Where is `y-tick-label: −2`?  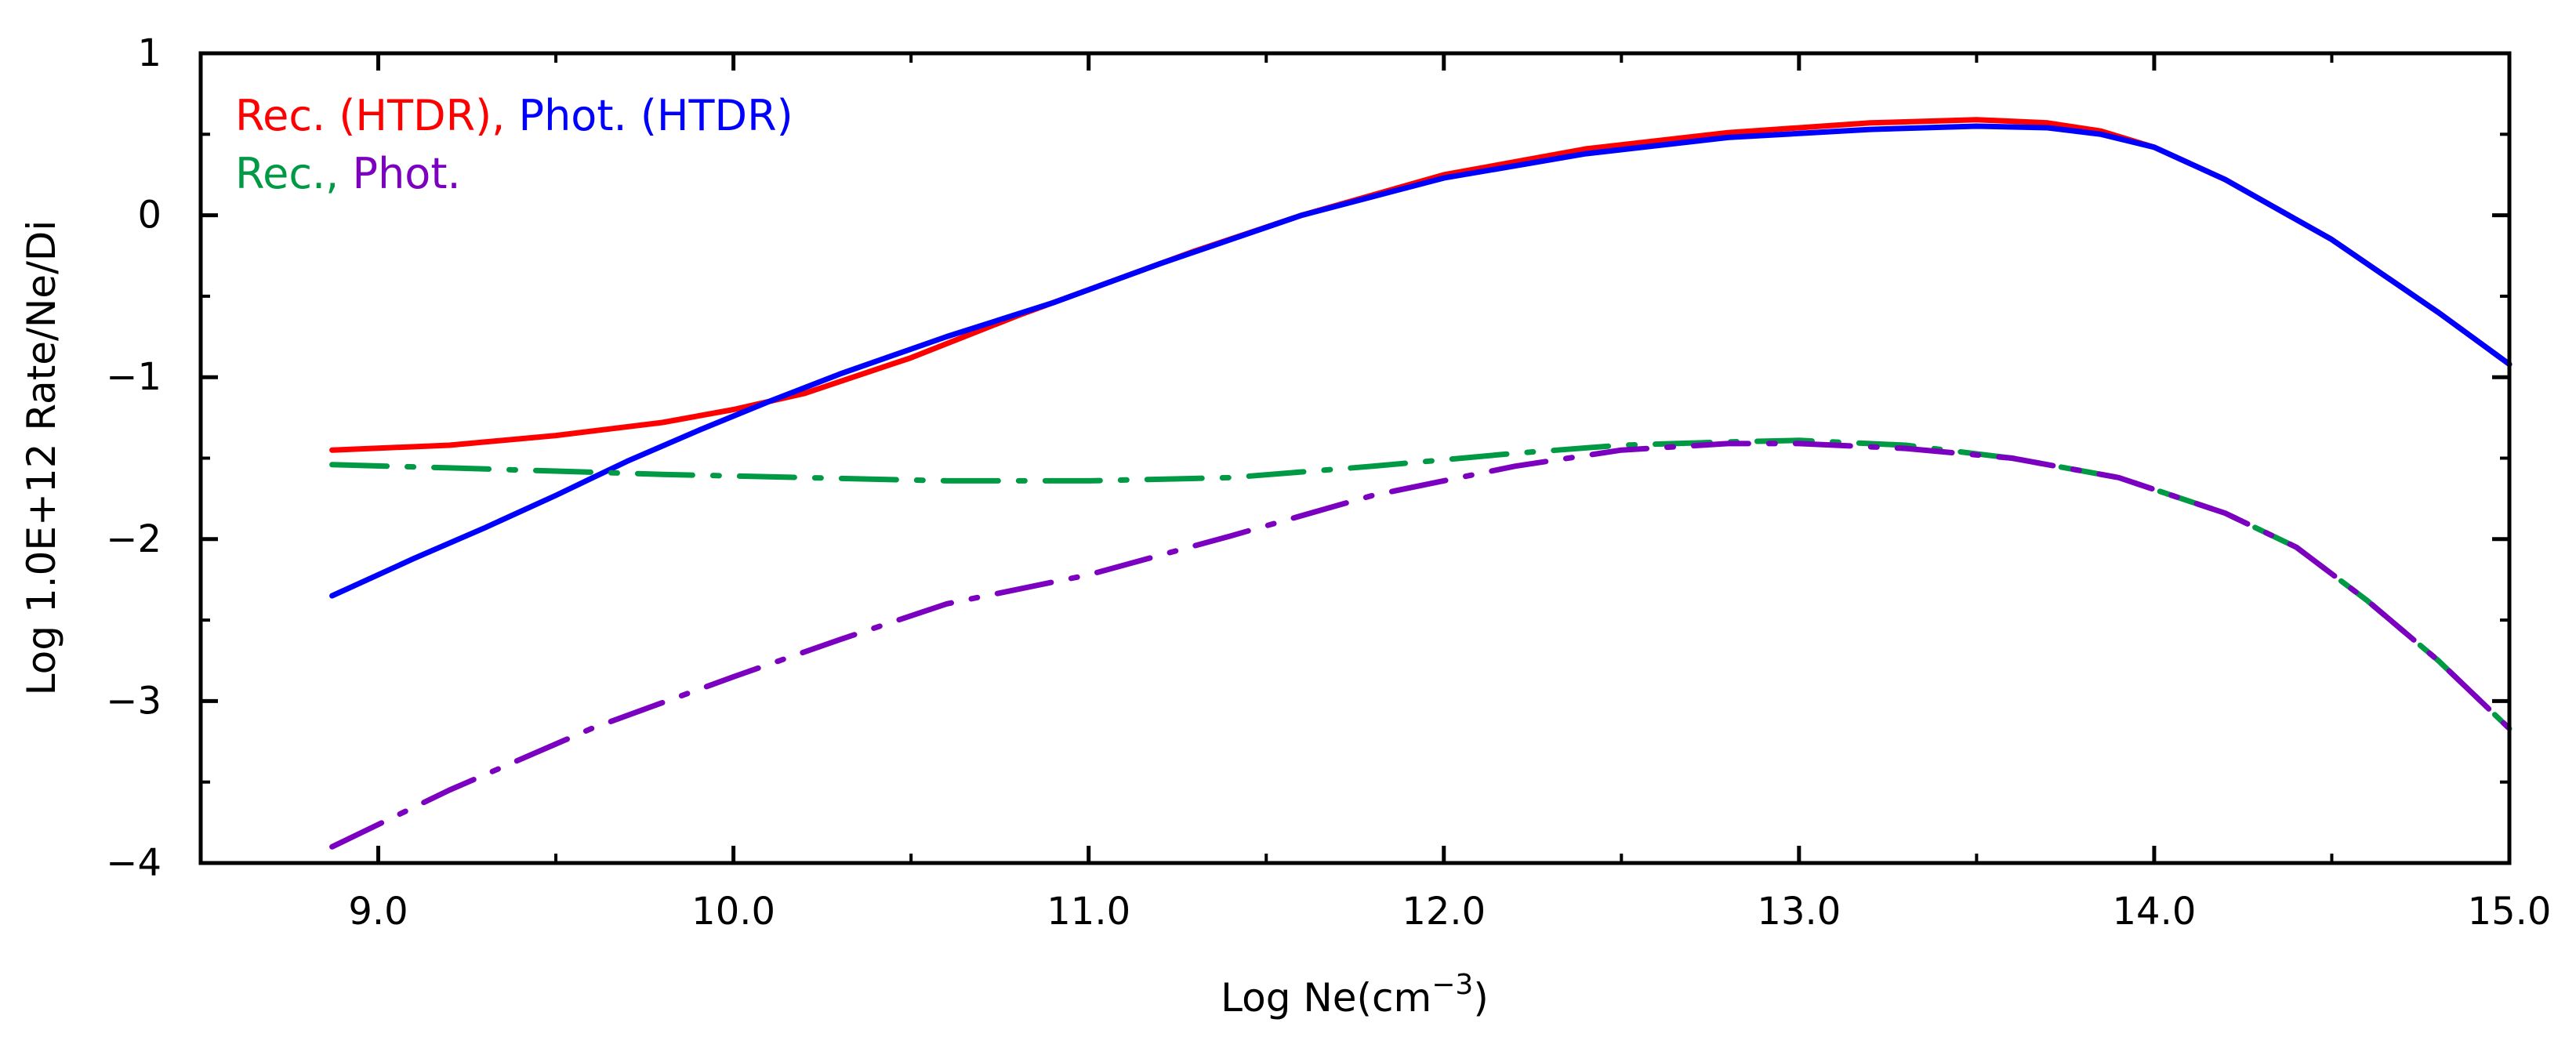
y-tick-label: −2 is located at coordinates (133, 539).